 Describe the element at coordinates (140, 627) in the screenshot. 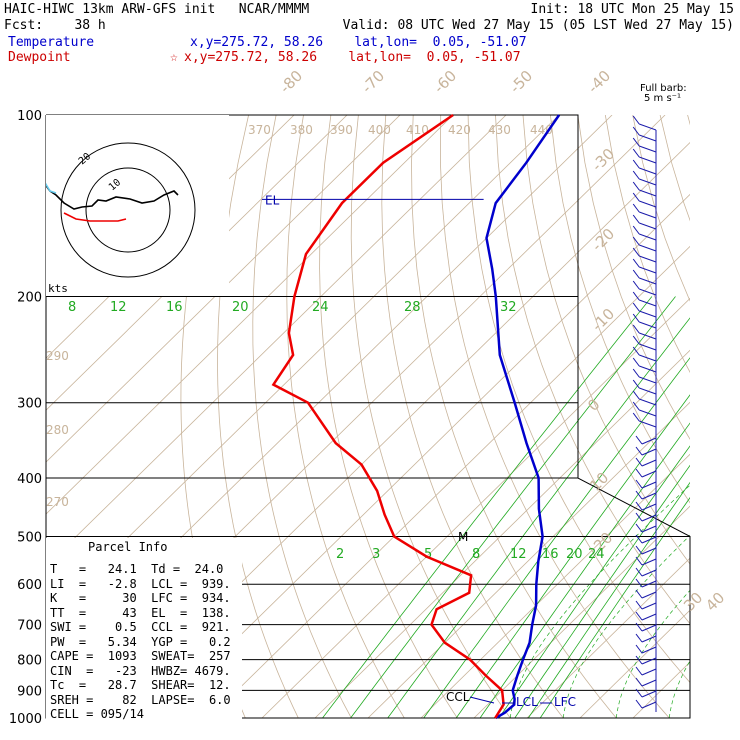

I see `parcel-row: SWI = 0.5 CCL = 921.` at that location.